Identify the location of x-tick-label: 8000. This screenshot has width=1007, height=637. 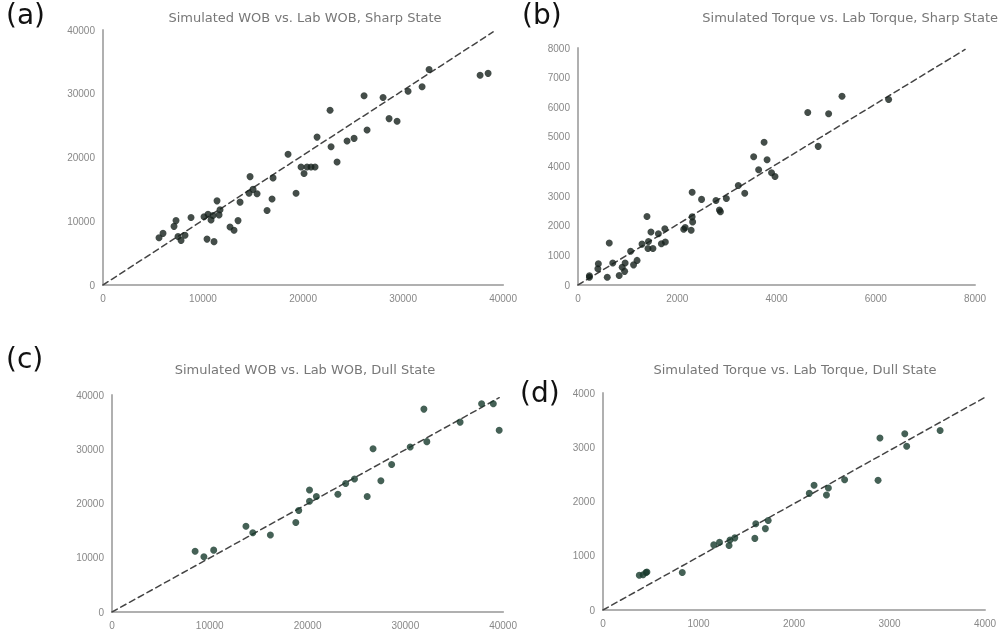
(975, 298).